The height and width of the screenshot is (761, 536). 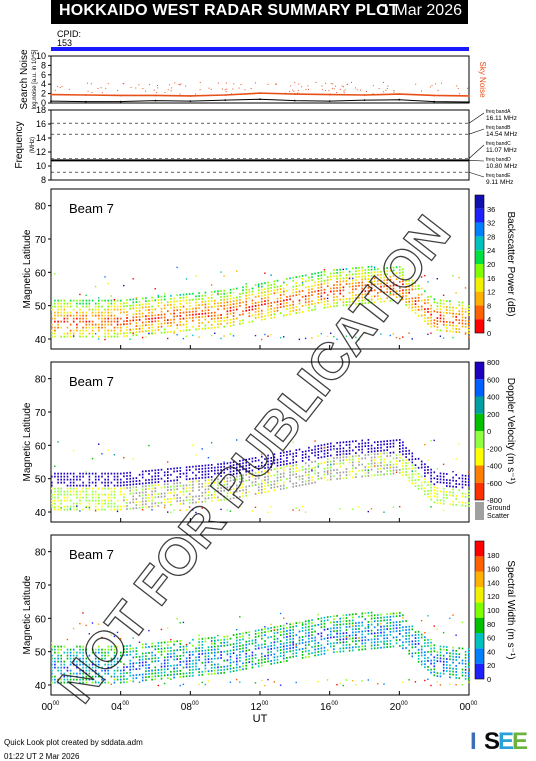 What do you see at coordinates (501, 134) in the screenshot?
I see `freq-band-value: 14.54 MHz` at bounding box center [501, 134].